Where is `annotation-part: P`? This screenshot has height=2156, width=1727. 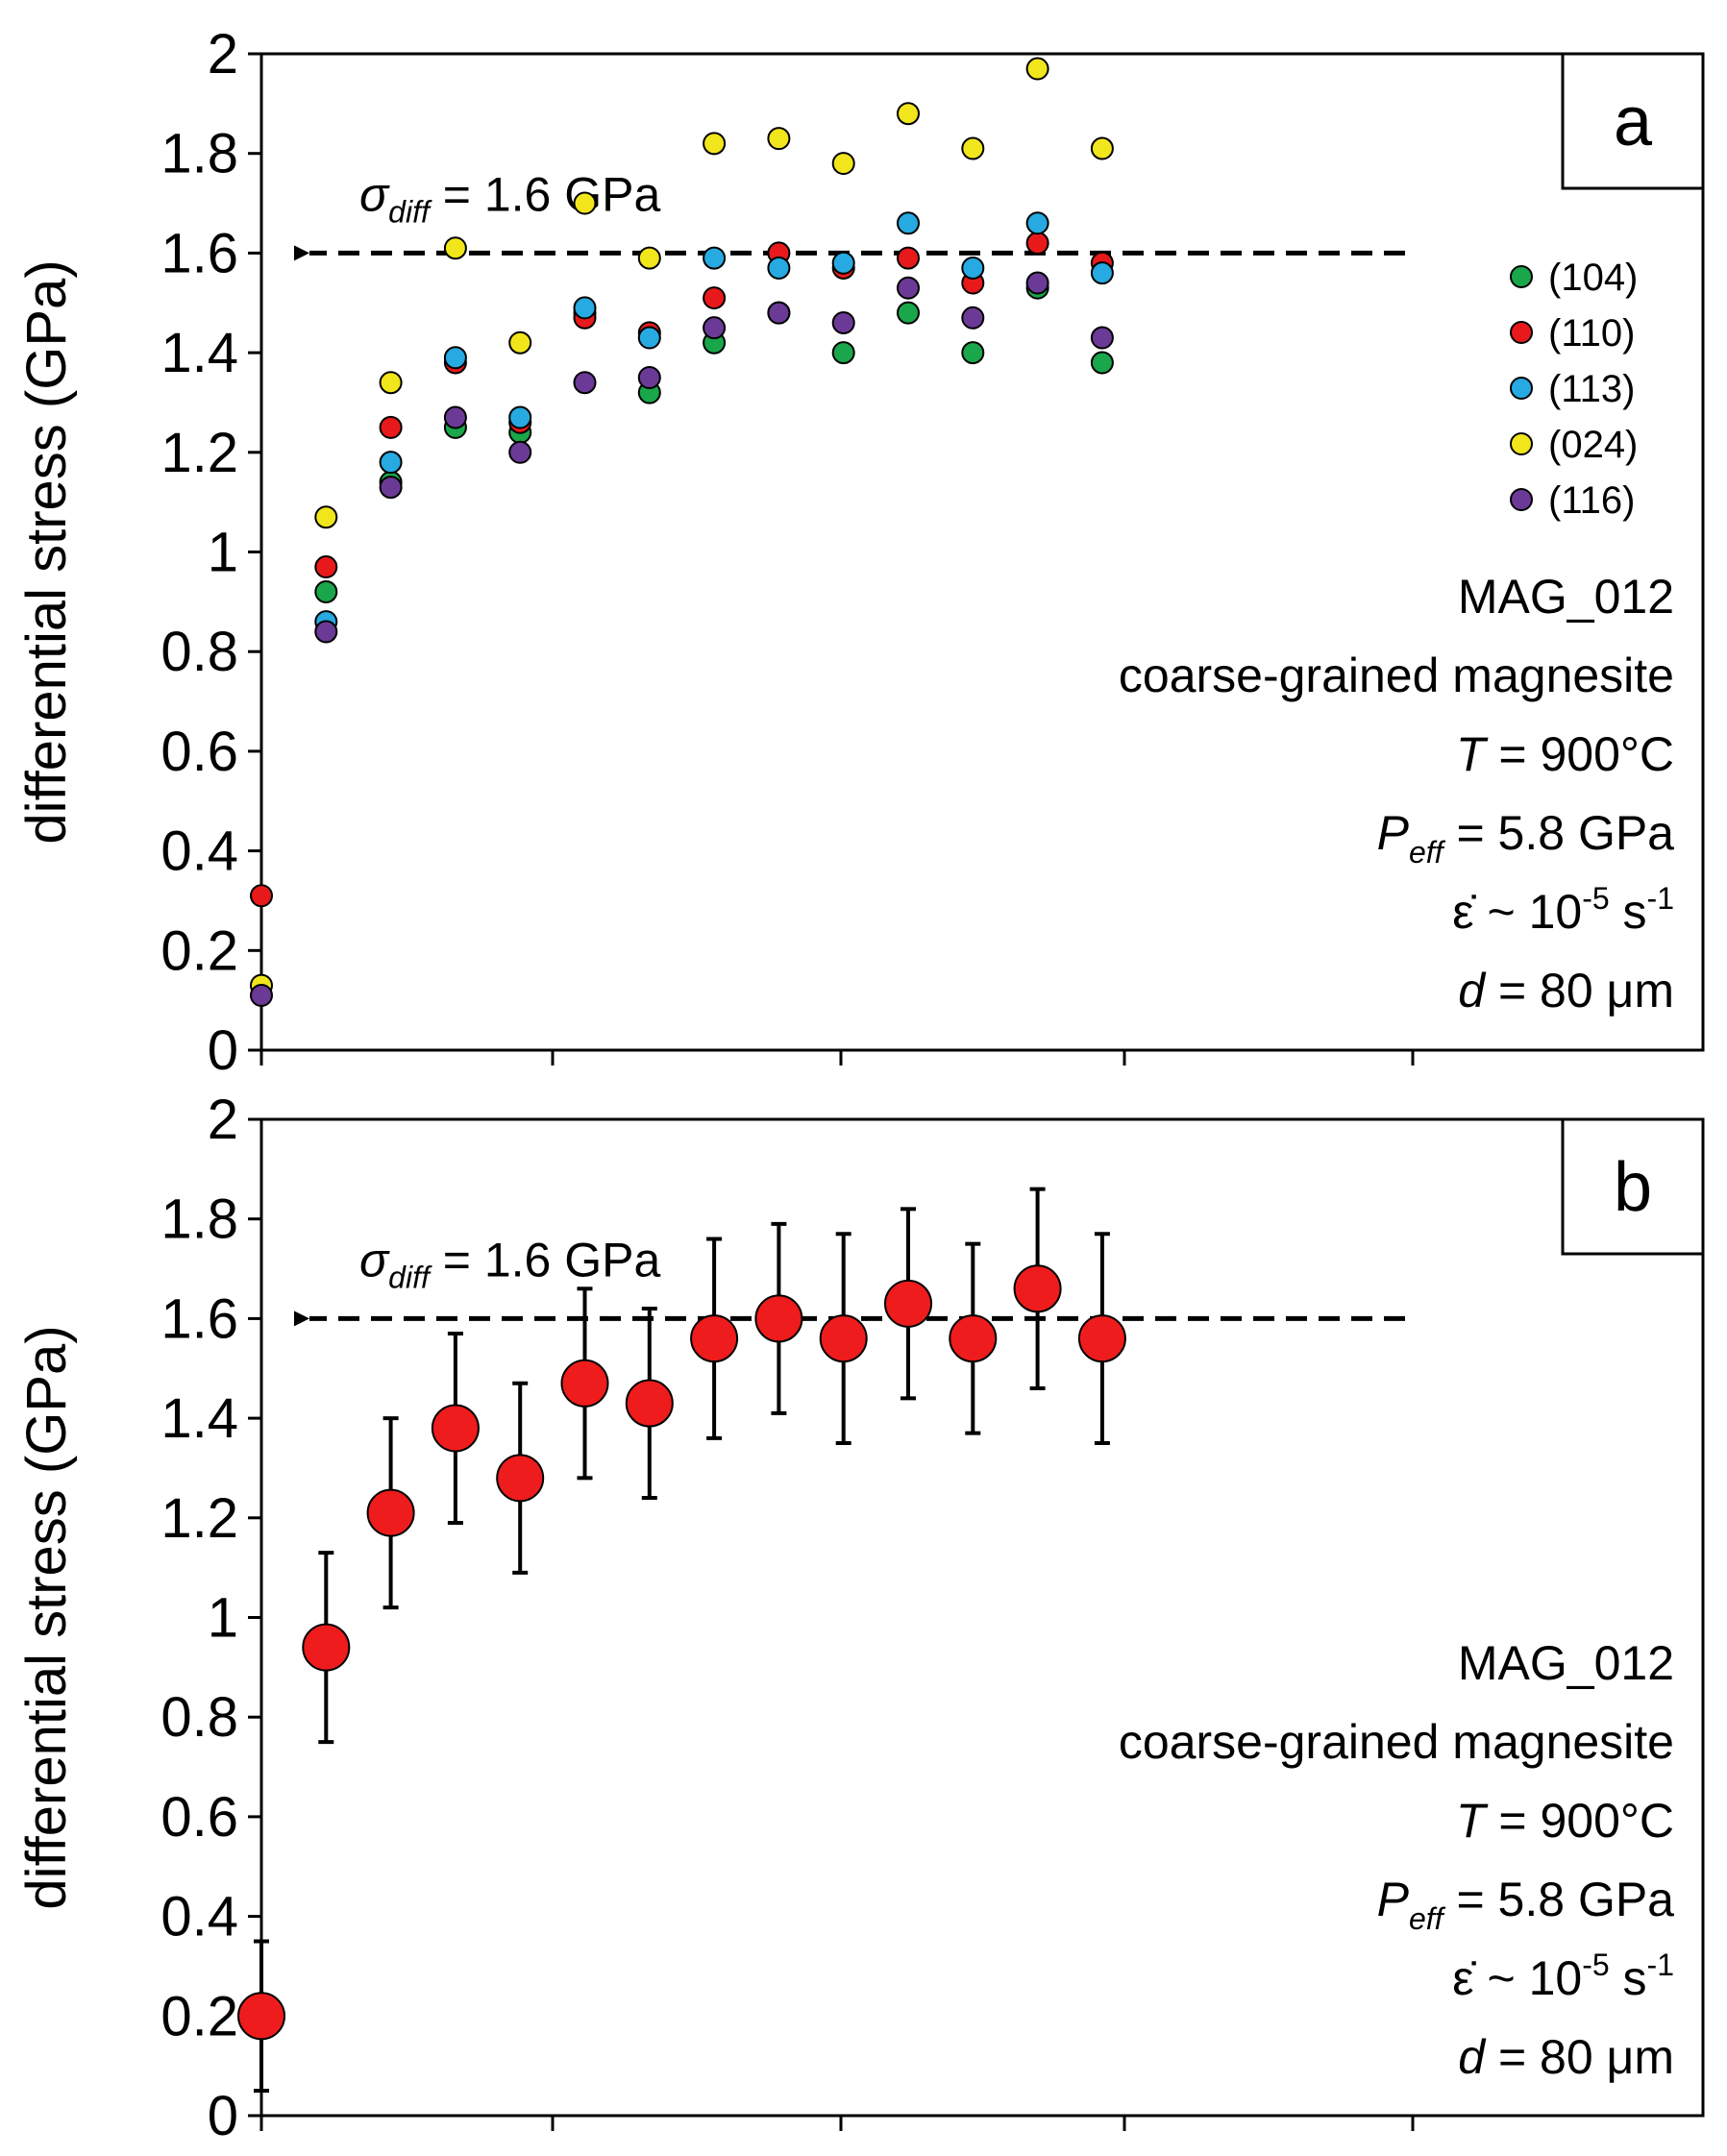
annotation-part: P is located at coordinates (1393, 833).